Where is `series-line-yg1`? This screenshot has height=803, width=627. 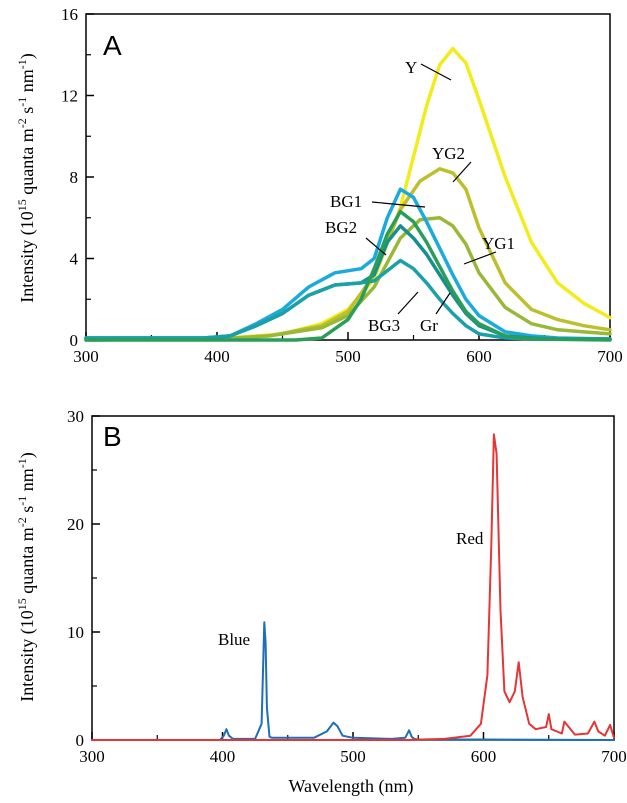
series-line-yg1 is located at coordinates (348, 279).